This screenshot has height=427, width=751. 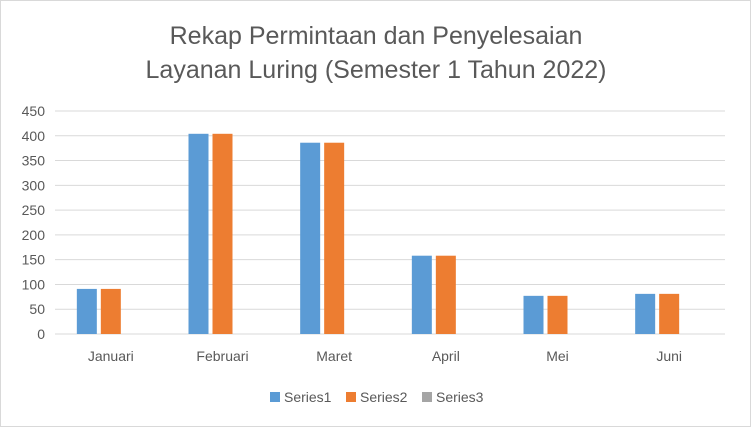 What do you see at coordinates (110, 311) in the screenshot?
I see `bar-series2-januari` at bounding box center [110, 311].